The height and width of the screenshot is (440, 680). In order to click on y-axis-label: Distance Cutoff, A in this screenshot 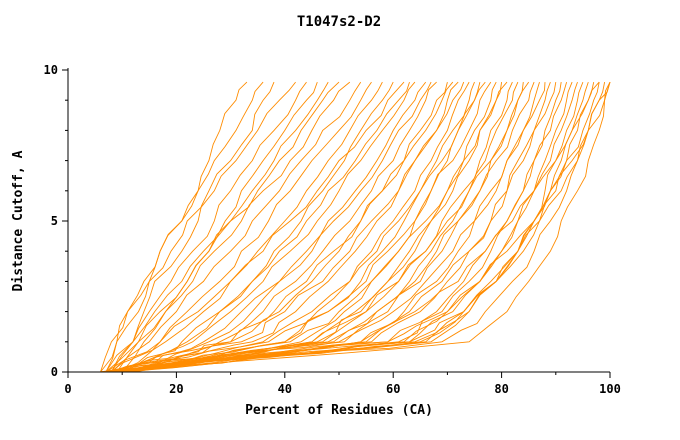, I will do `click(18, 220)`.